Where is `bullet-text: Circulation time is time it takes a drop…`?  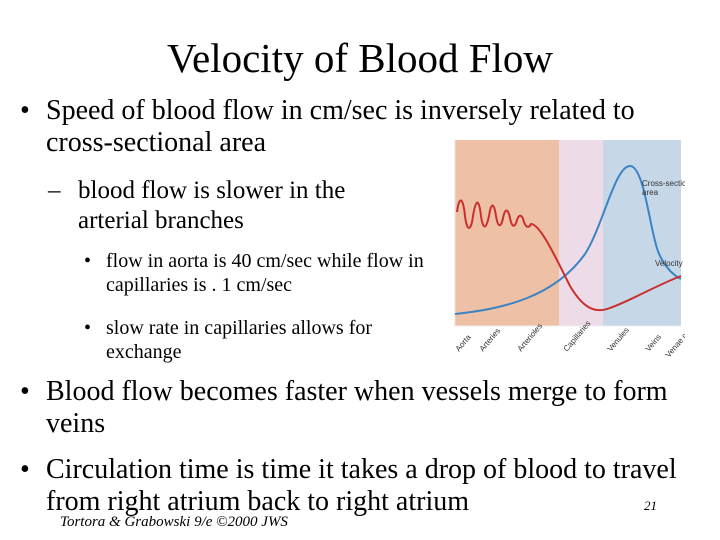 bullet-text: Circulation time is time it takes a drop… is located at coordinates (361, 485).